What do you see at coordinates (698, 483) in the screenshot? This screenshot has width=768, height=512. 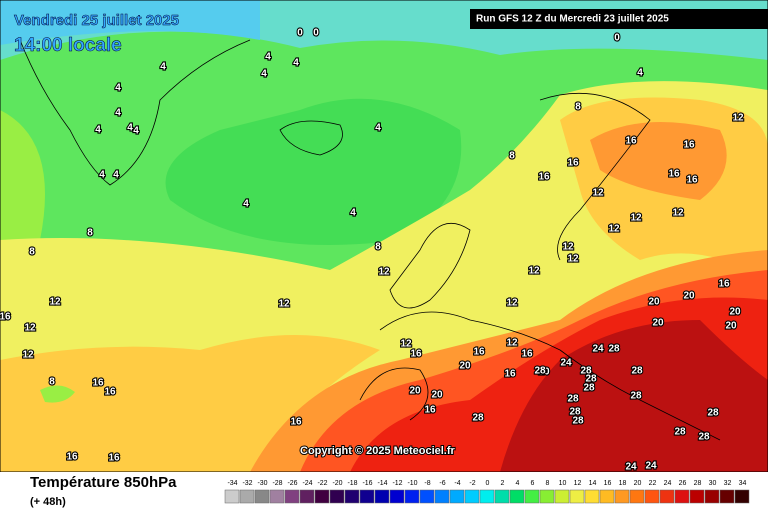 I see `scale-label: 28` at bounding box center [698, 483].